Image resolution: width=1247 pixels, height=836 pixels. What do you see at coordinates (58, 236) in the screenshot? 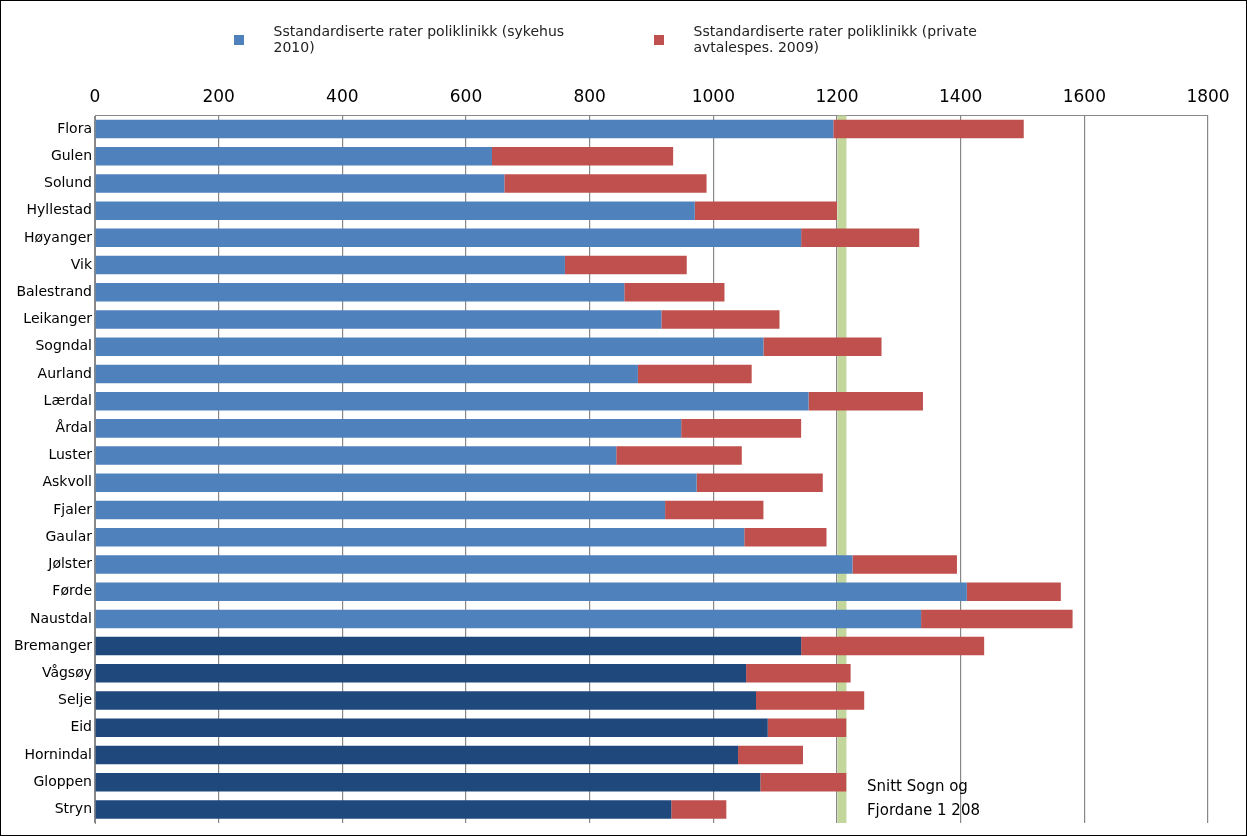
I see `y-tick-label: Høyanger` at bounding box center [58, 236].